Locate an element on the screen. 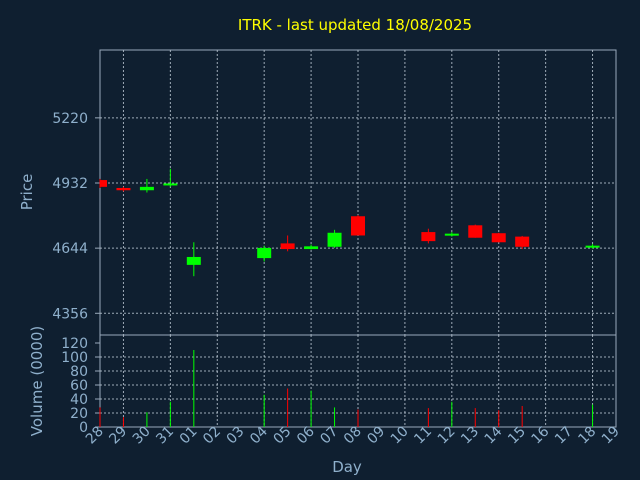 This screenshot has height=480, width=640. chart-title: ITRK - last updated 18/08/2025 is located at coordinates (355, 25).